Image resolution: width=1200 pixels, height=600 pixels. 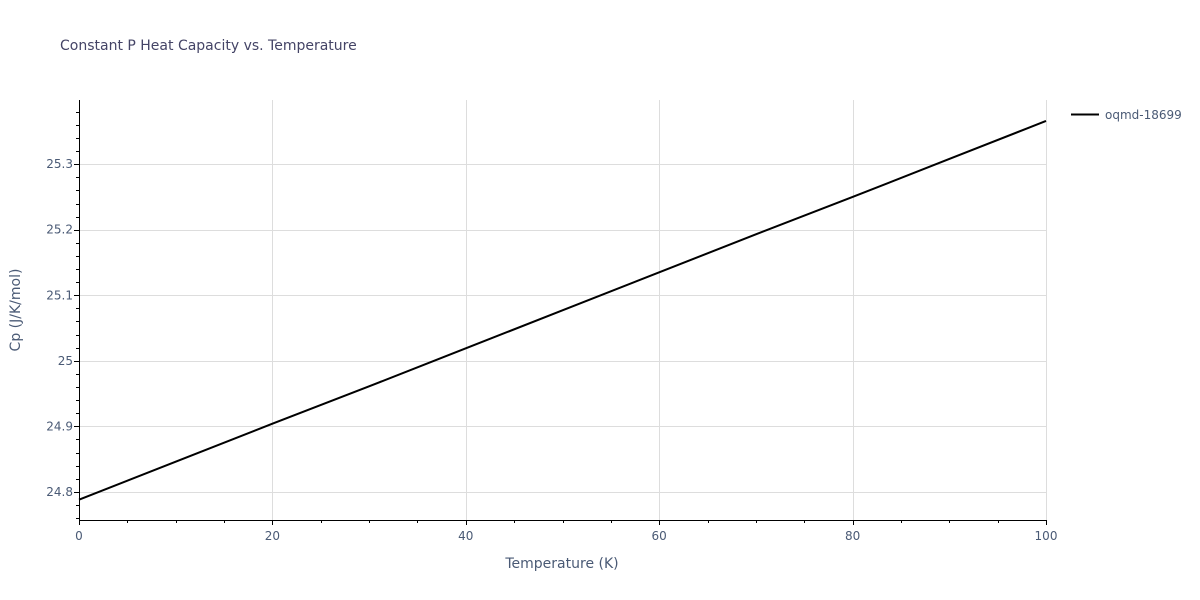 I want to click on y-tick-label: 25, so click(x=65, y=361).